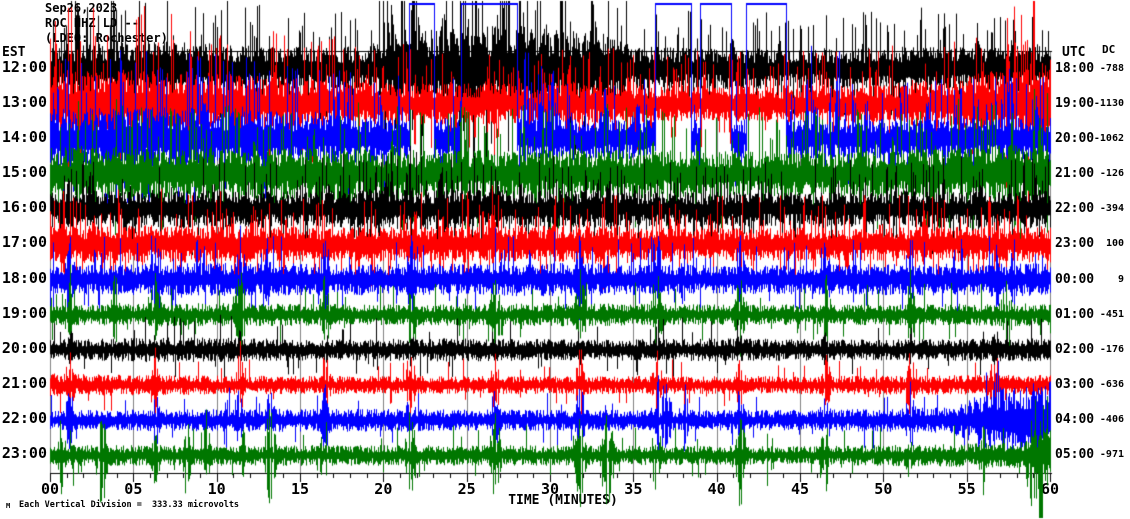  Describe the element at coordinates (563, 500) in the screenshot. I see `x-axis-title: TIME (MINUTES)` at that location.